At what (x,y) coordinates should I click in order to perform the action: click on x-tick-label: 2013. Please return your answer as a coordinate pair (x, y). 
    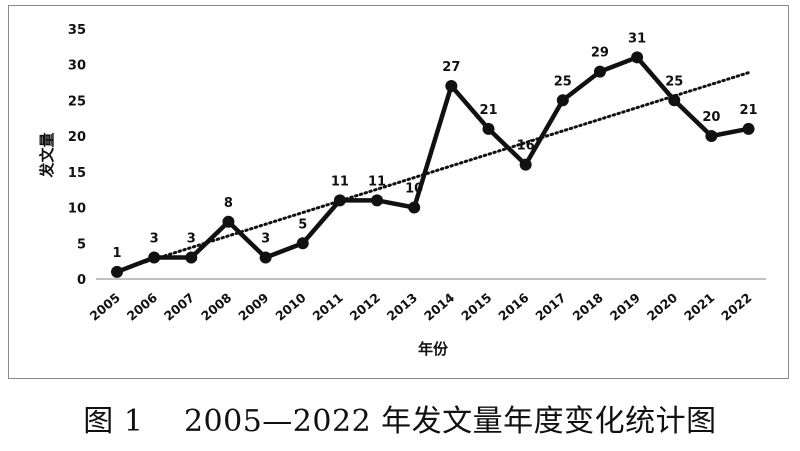
    Looking at the image, I should click on (402, 307).